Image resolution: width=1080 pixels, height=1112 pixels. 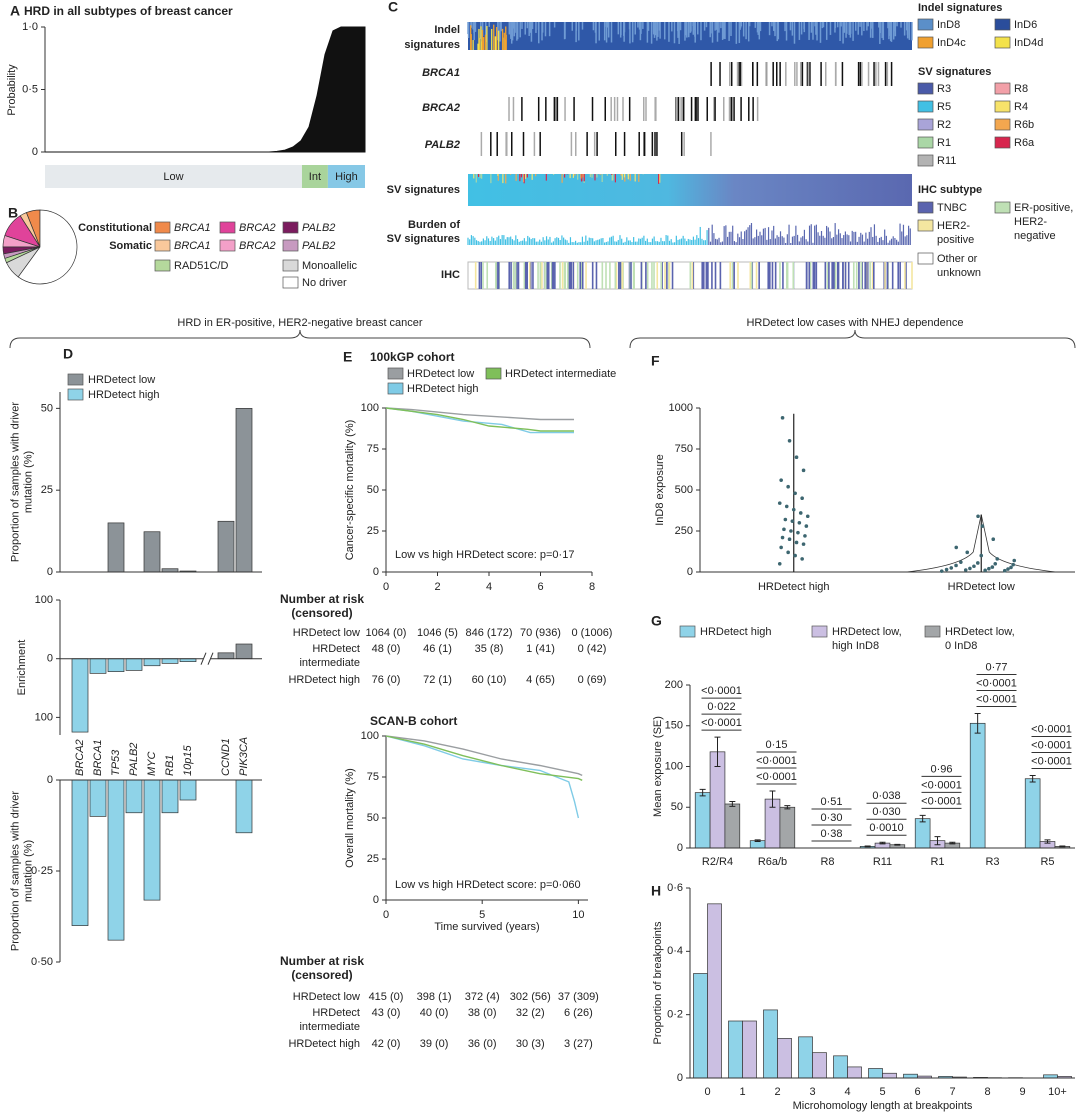 I want to click on legend-label: positive, so click(x=955, y=240).